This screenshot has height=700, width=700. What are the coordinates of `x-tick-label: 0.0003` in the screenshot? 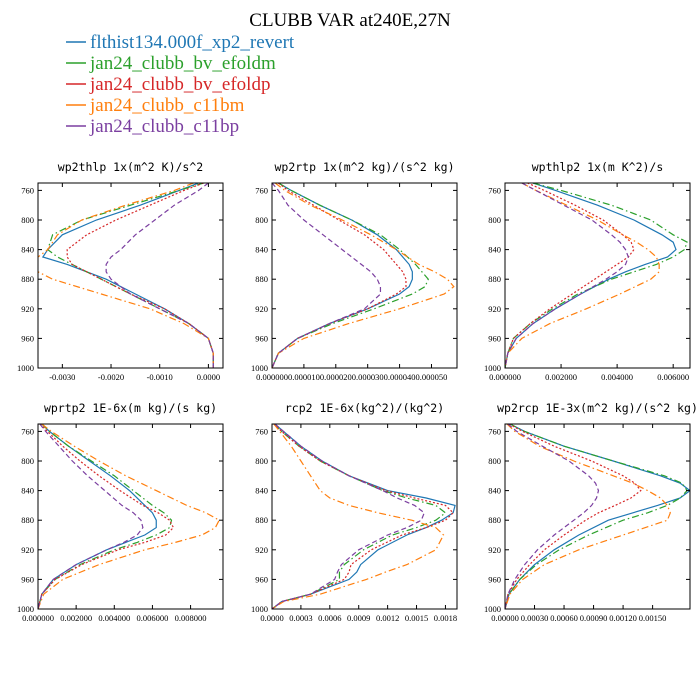 It's located at (300, 618).